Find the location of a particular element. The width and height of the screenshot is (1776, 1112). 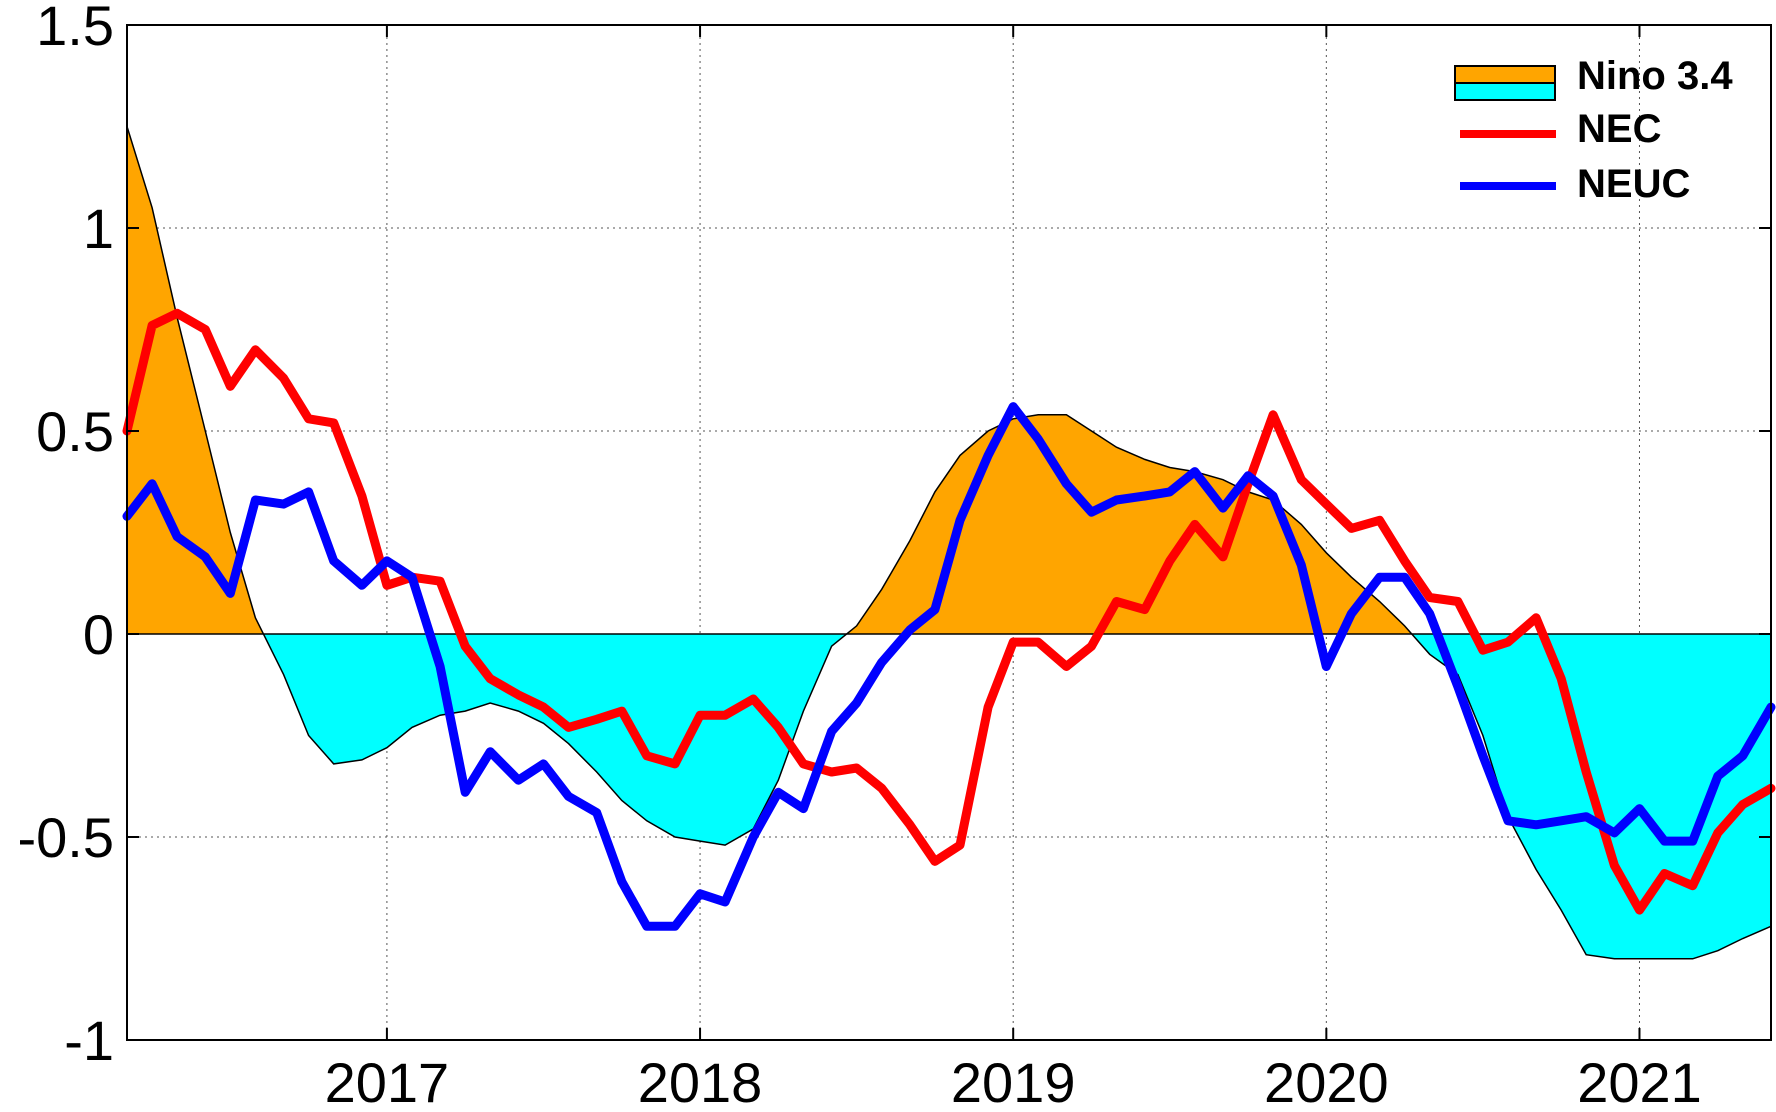

y-tick-label-1: 1 is located at coordinates (98, 228).